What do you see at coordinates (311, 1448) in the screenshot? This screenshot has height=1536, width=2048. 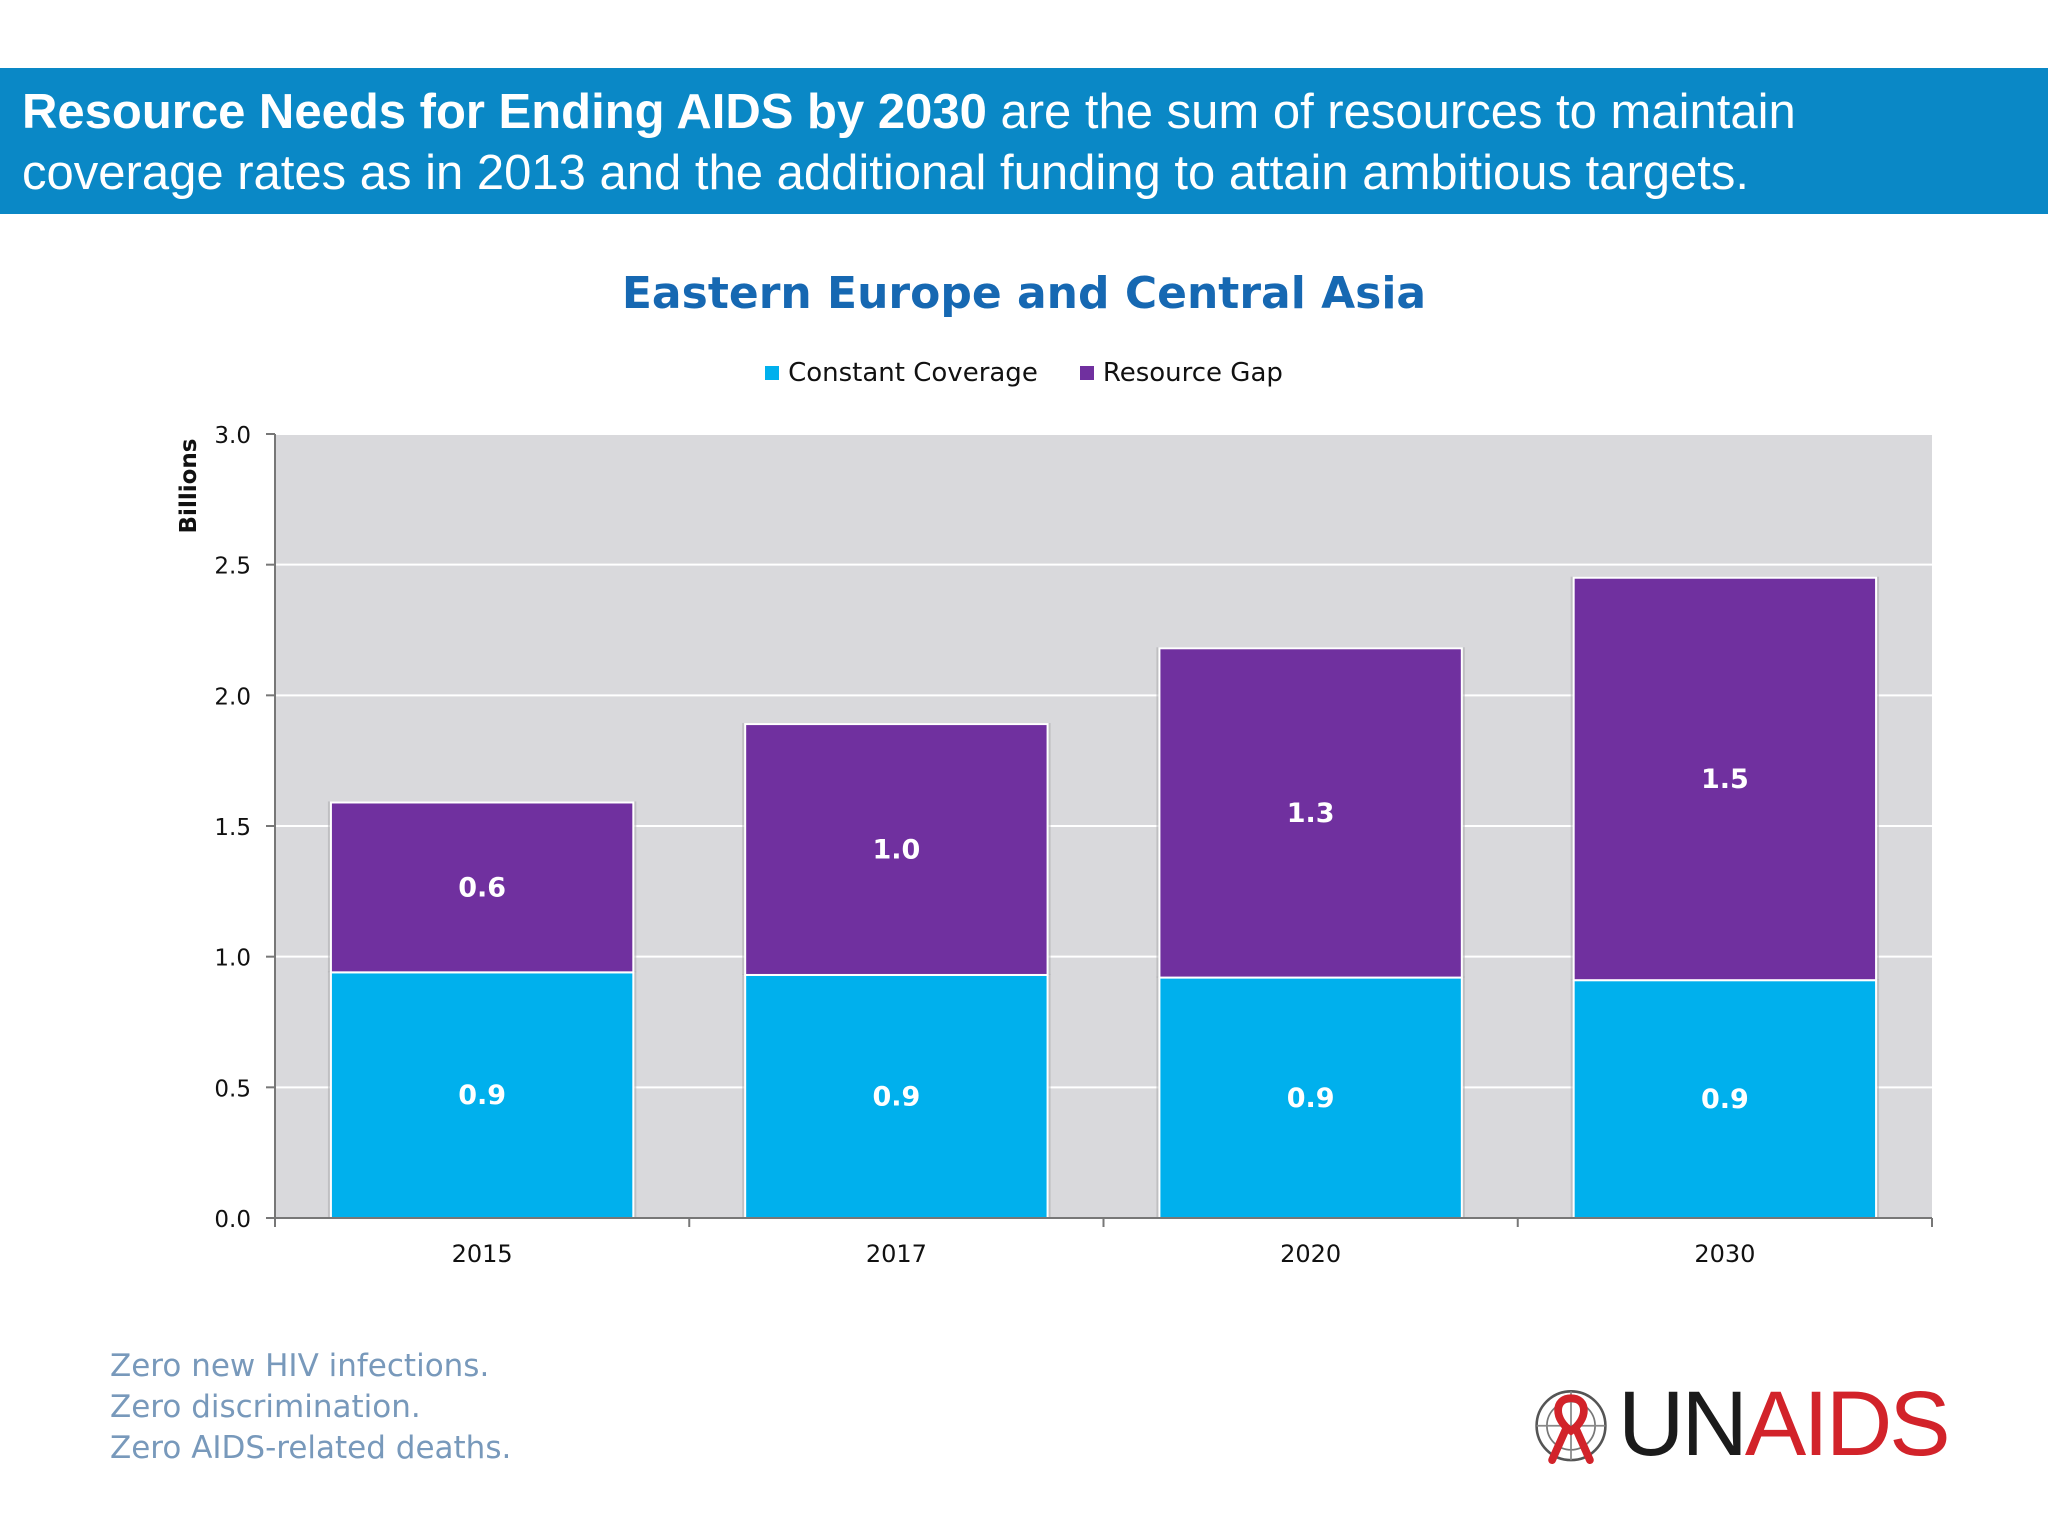 I see `tagline-line-3: Zero AIDS-related deaths.` at bounding box center [311, 1448].